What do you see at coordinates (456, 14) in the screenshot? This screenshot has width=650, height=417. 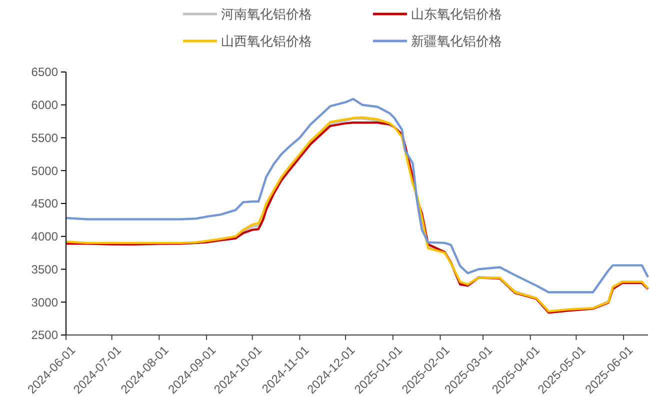 I see `legend-label: 山东氧化铝价格` at bounding box center [456, 14].